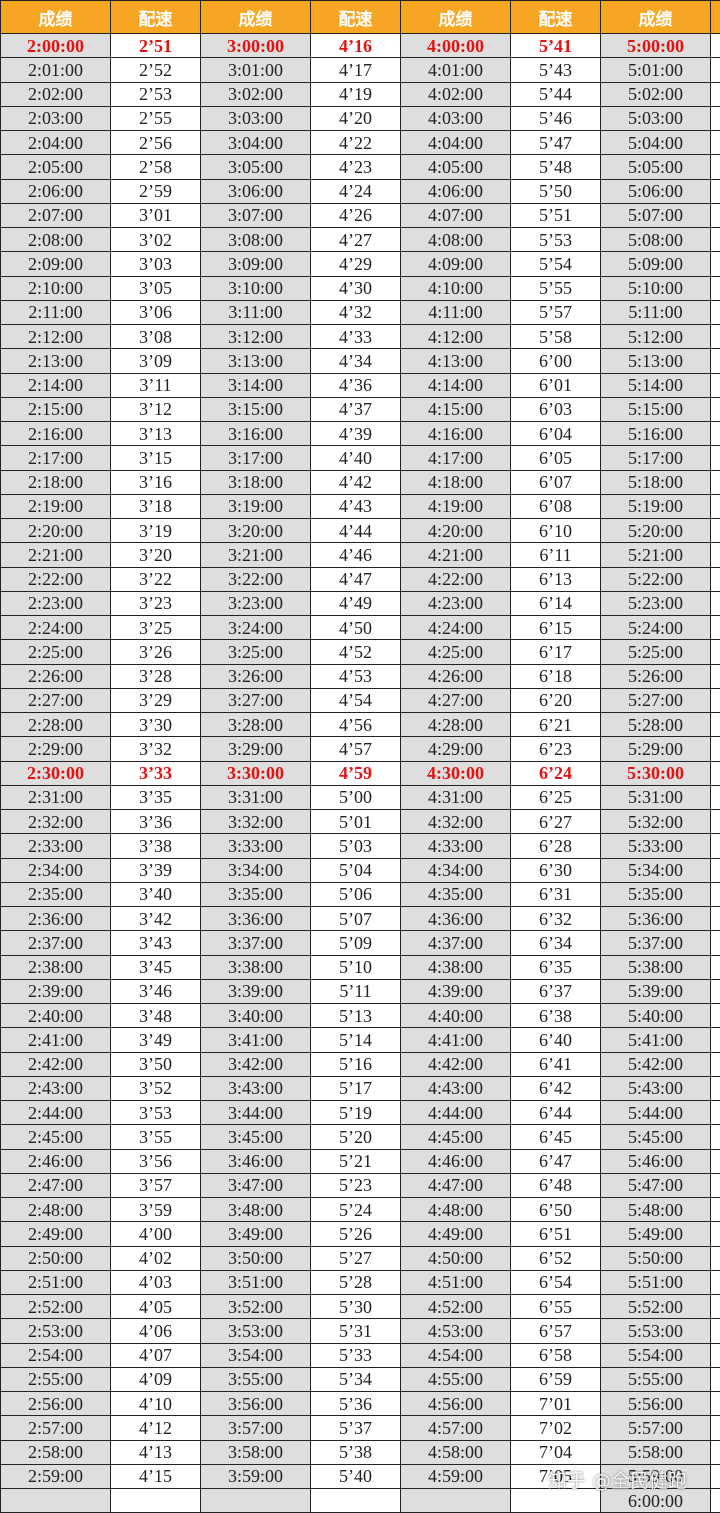 The width and height of the screenshot is (720, 1513). What do you see at coordinates (56, 1355) in the screenshot?
I see `finish-time-cell: 2:54:00` at bounding box center [56, 1355].